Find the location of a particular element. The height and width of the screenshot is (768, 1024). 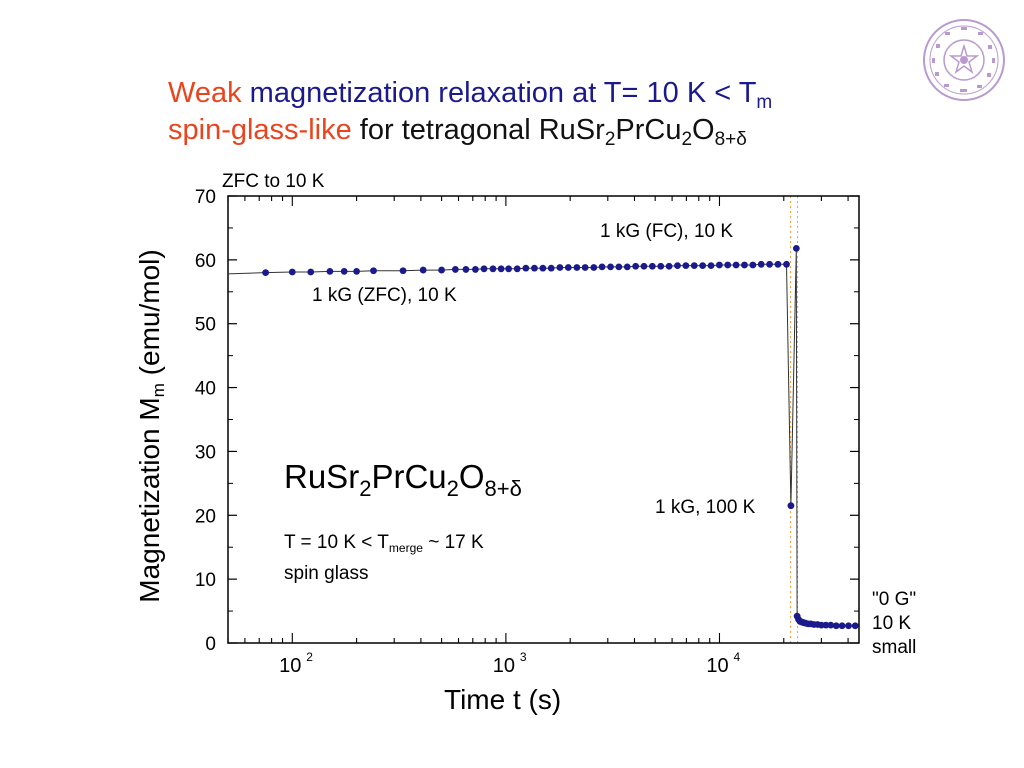

zero-g-line-1: "0 G" is located at coordinates (894, 599).